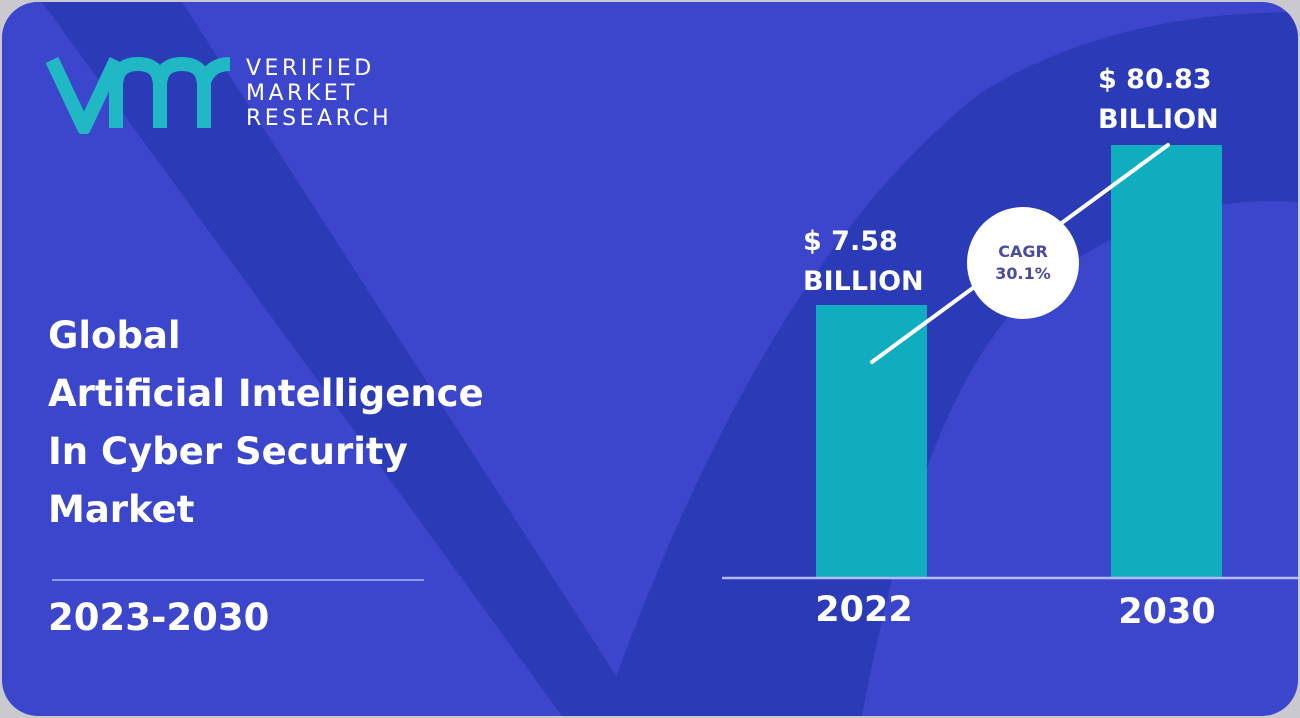 The height and width of the screenshot is (718, 1300). I want to click on bar-value-label-2022: $ 7.58 BILLION, so click(863, 261).